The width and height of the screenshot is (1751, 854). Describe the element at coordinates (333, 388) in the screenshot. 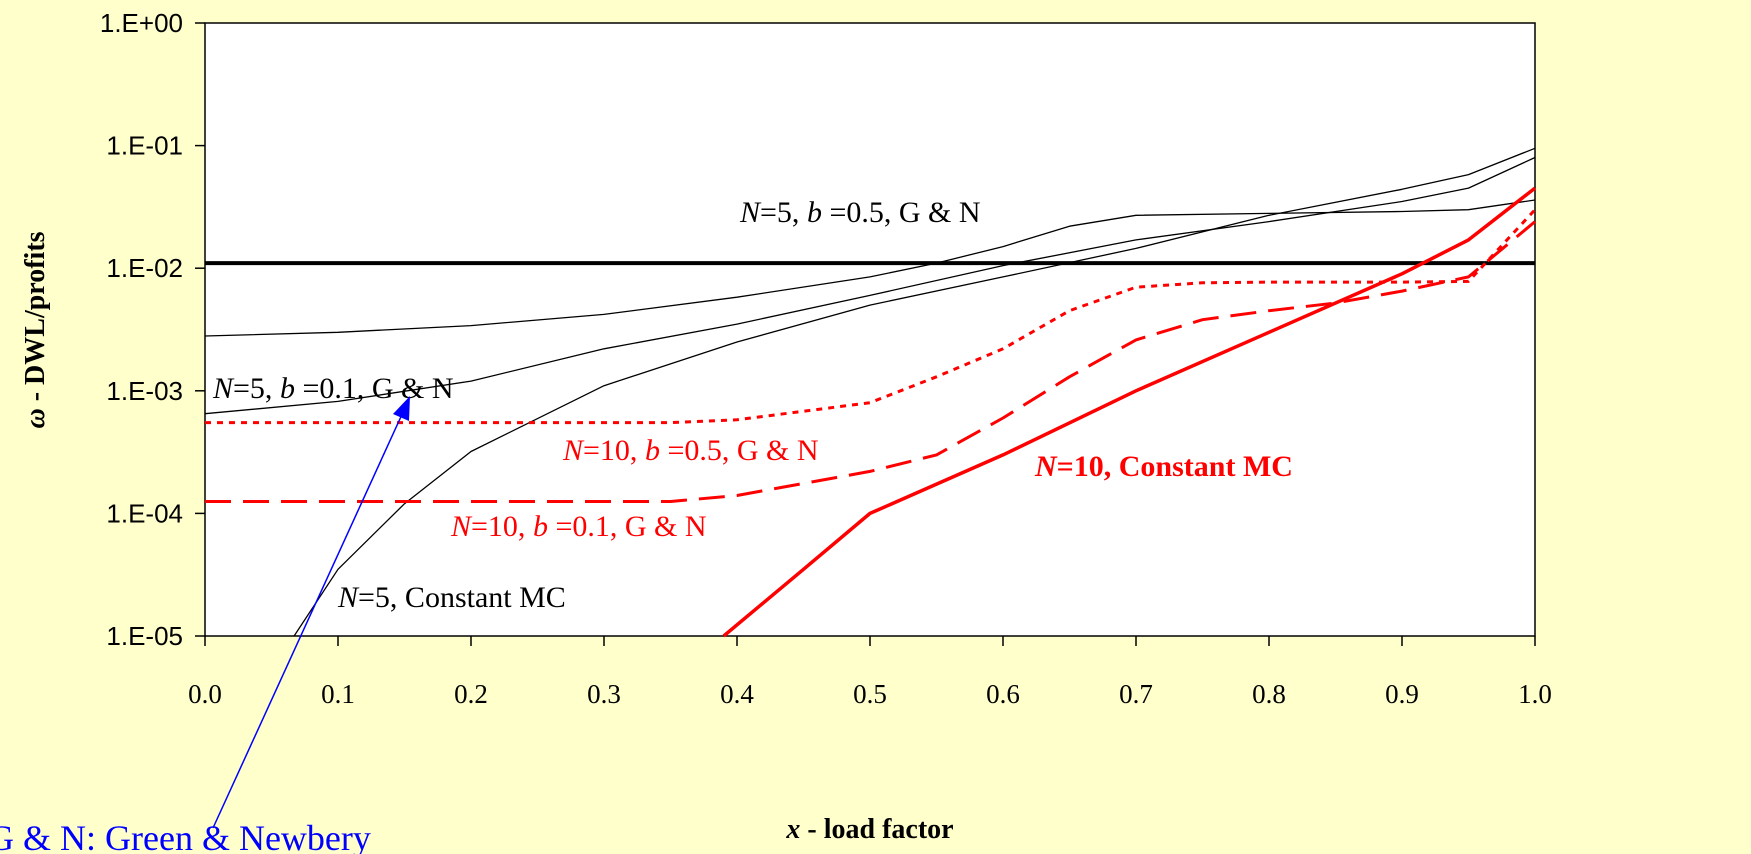

I see `annotation-a-n5b01: N=5, b =0.1, G & N` at that location.